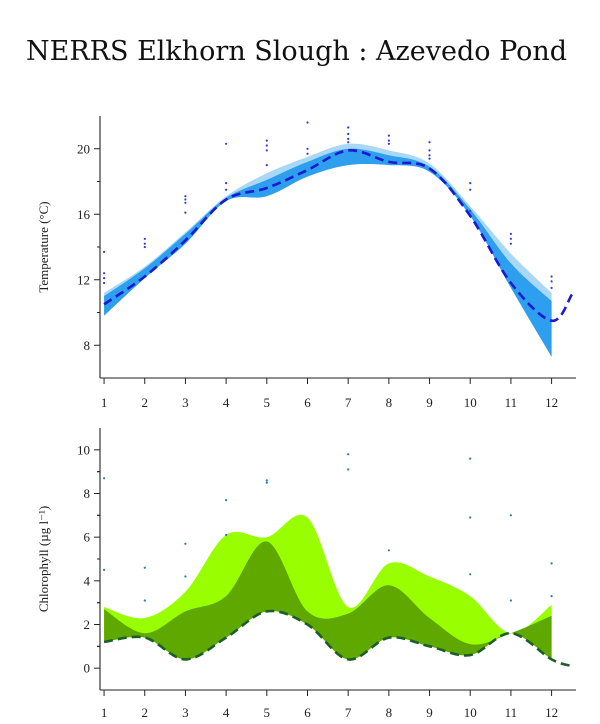  I want to click on chlorophyll-x-tick-label: 2, so click(145, 712).